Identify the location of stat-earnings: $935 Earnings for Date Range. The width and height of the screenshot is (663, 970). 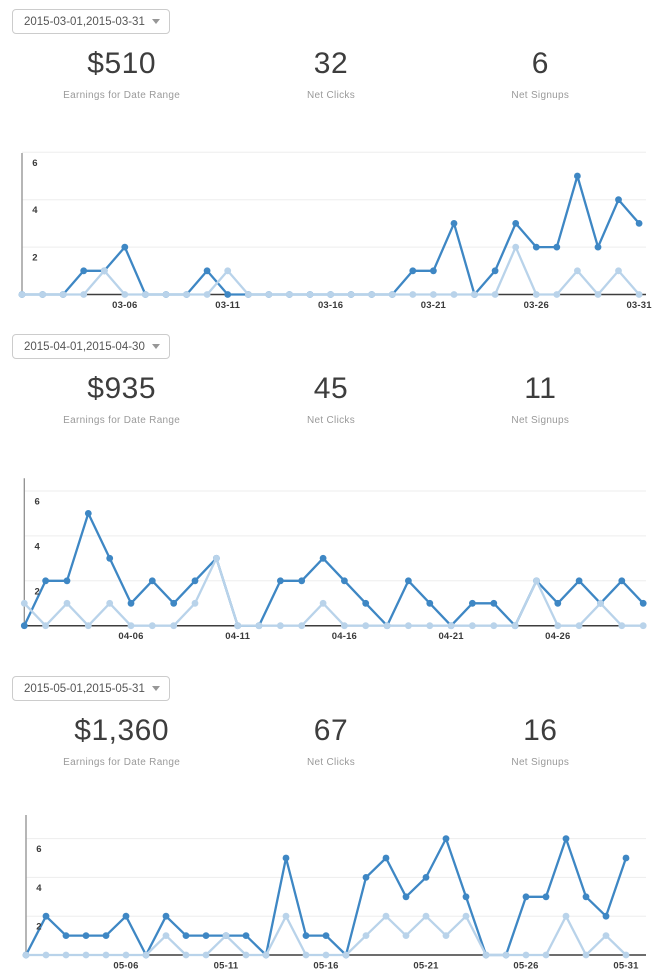
(121, 399).